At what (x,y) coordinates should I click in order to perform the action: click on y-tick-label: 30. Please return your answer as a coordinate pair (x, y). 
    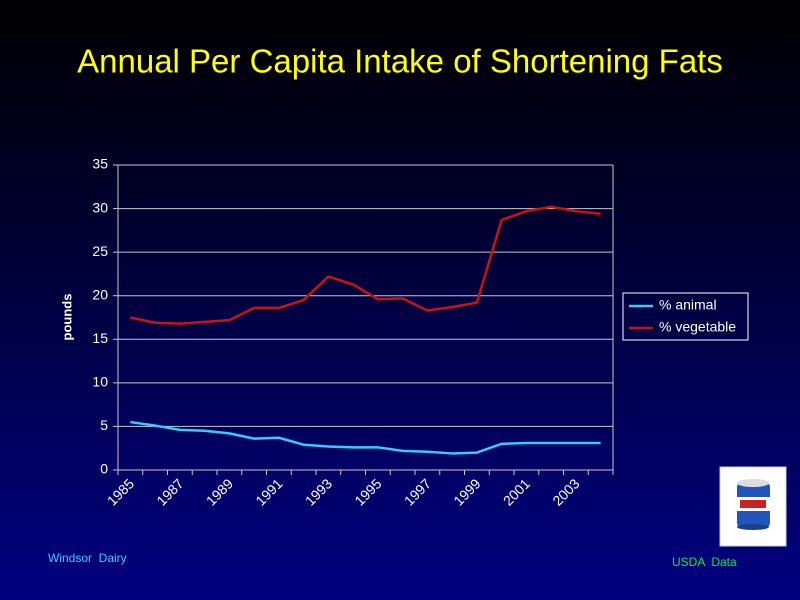
    Looking at the image, I should click on (100, 207).